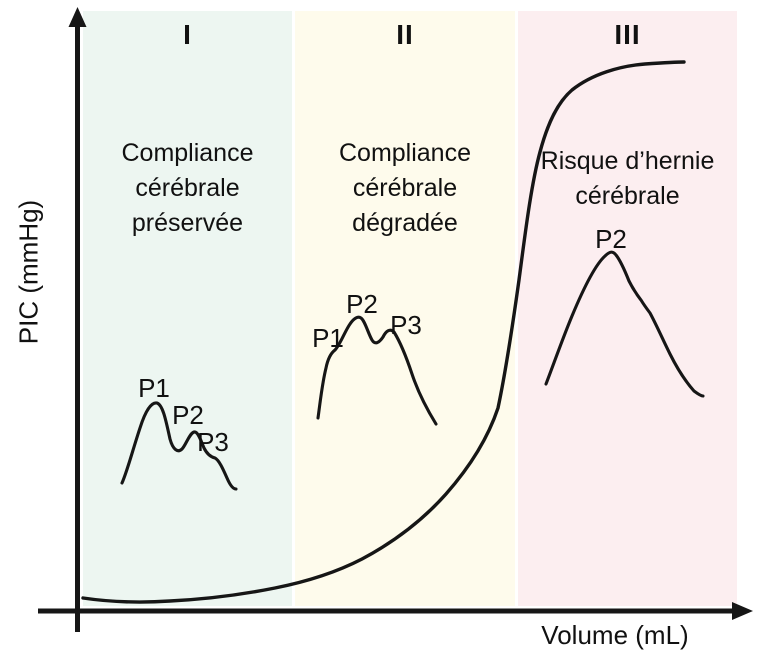  What do you see at coordinates (405, 34) in the screenshot?
I see `zone-2-numeral: II` at bounding box center [405, 34].